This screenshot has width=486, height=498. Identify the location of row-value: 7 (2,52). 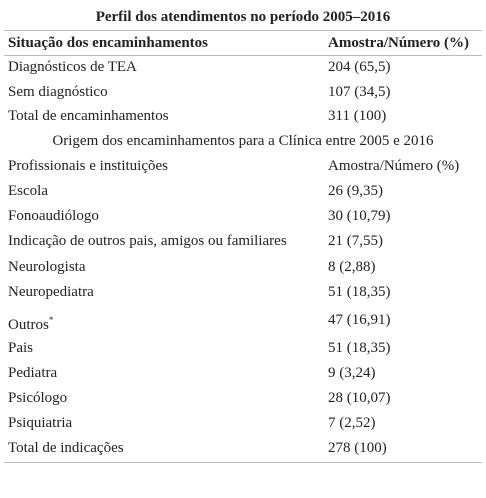
(352, 423).